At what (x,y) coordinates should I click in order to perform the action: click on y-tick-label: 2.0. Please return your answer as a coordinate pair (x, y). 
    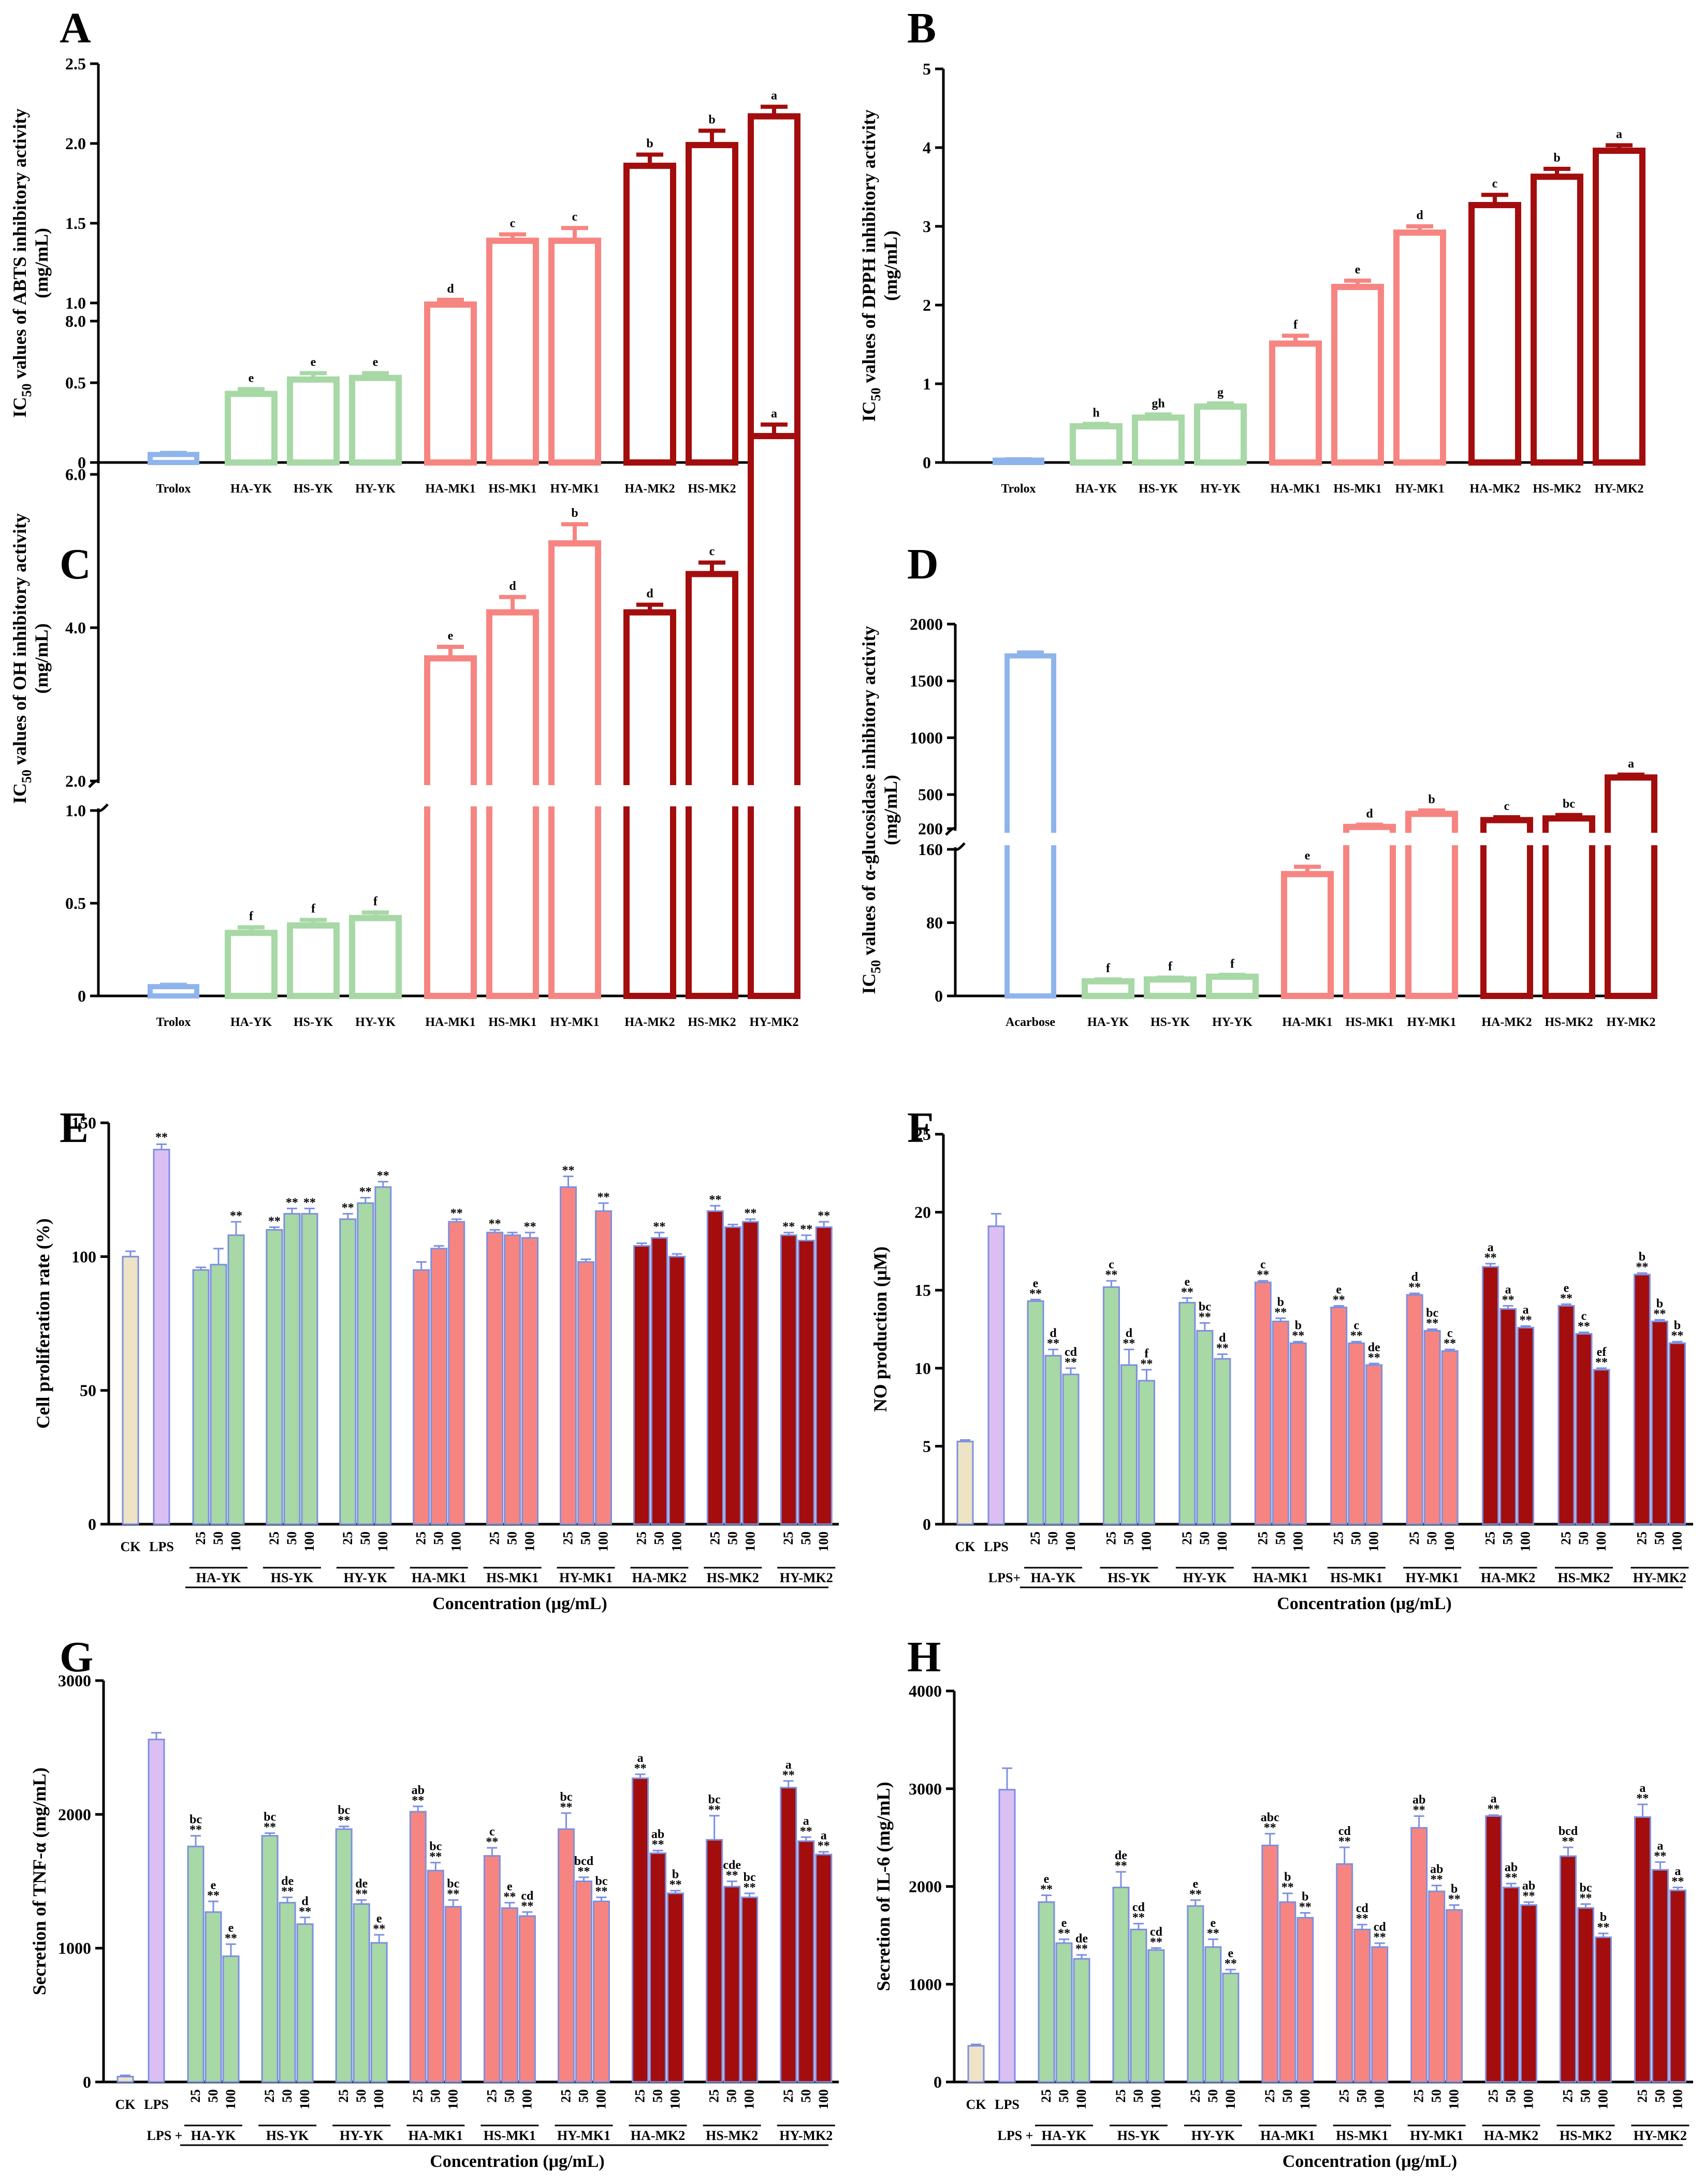
    Looking at the image, I should click on (75, 143).